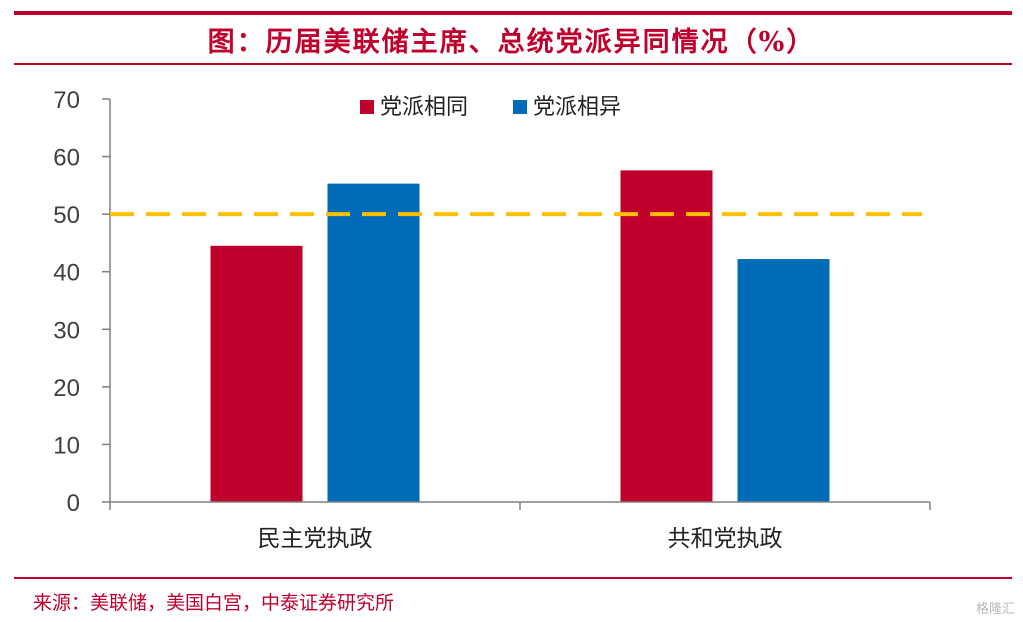 Image resolution: width=1023 pixels, height=622 pixels. What do you see at coordinates (66, 445) in the screenshot?
I see `y-tick-label: 10` at bounding box center [66, 445].